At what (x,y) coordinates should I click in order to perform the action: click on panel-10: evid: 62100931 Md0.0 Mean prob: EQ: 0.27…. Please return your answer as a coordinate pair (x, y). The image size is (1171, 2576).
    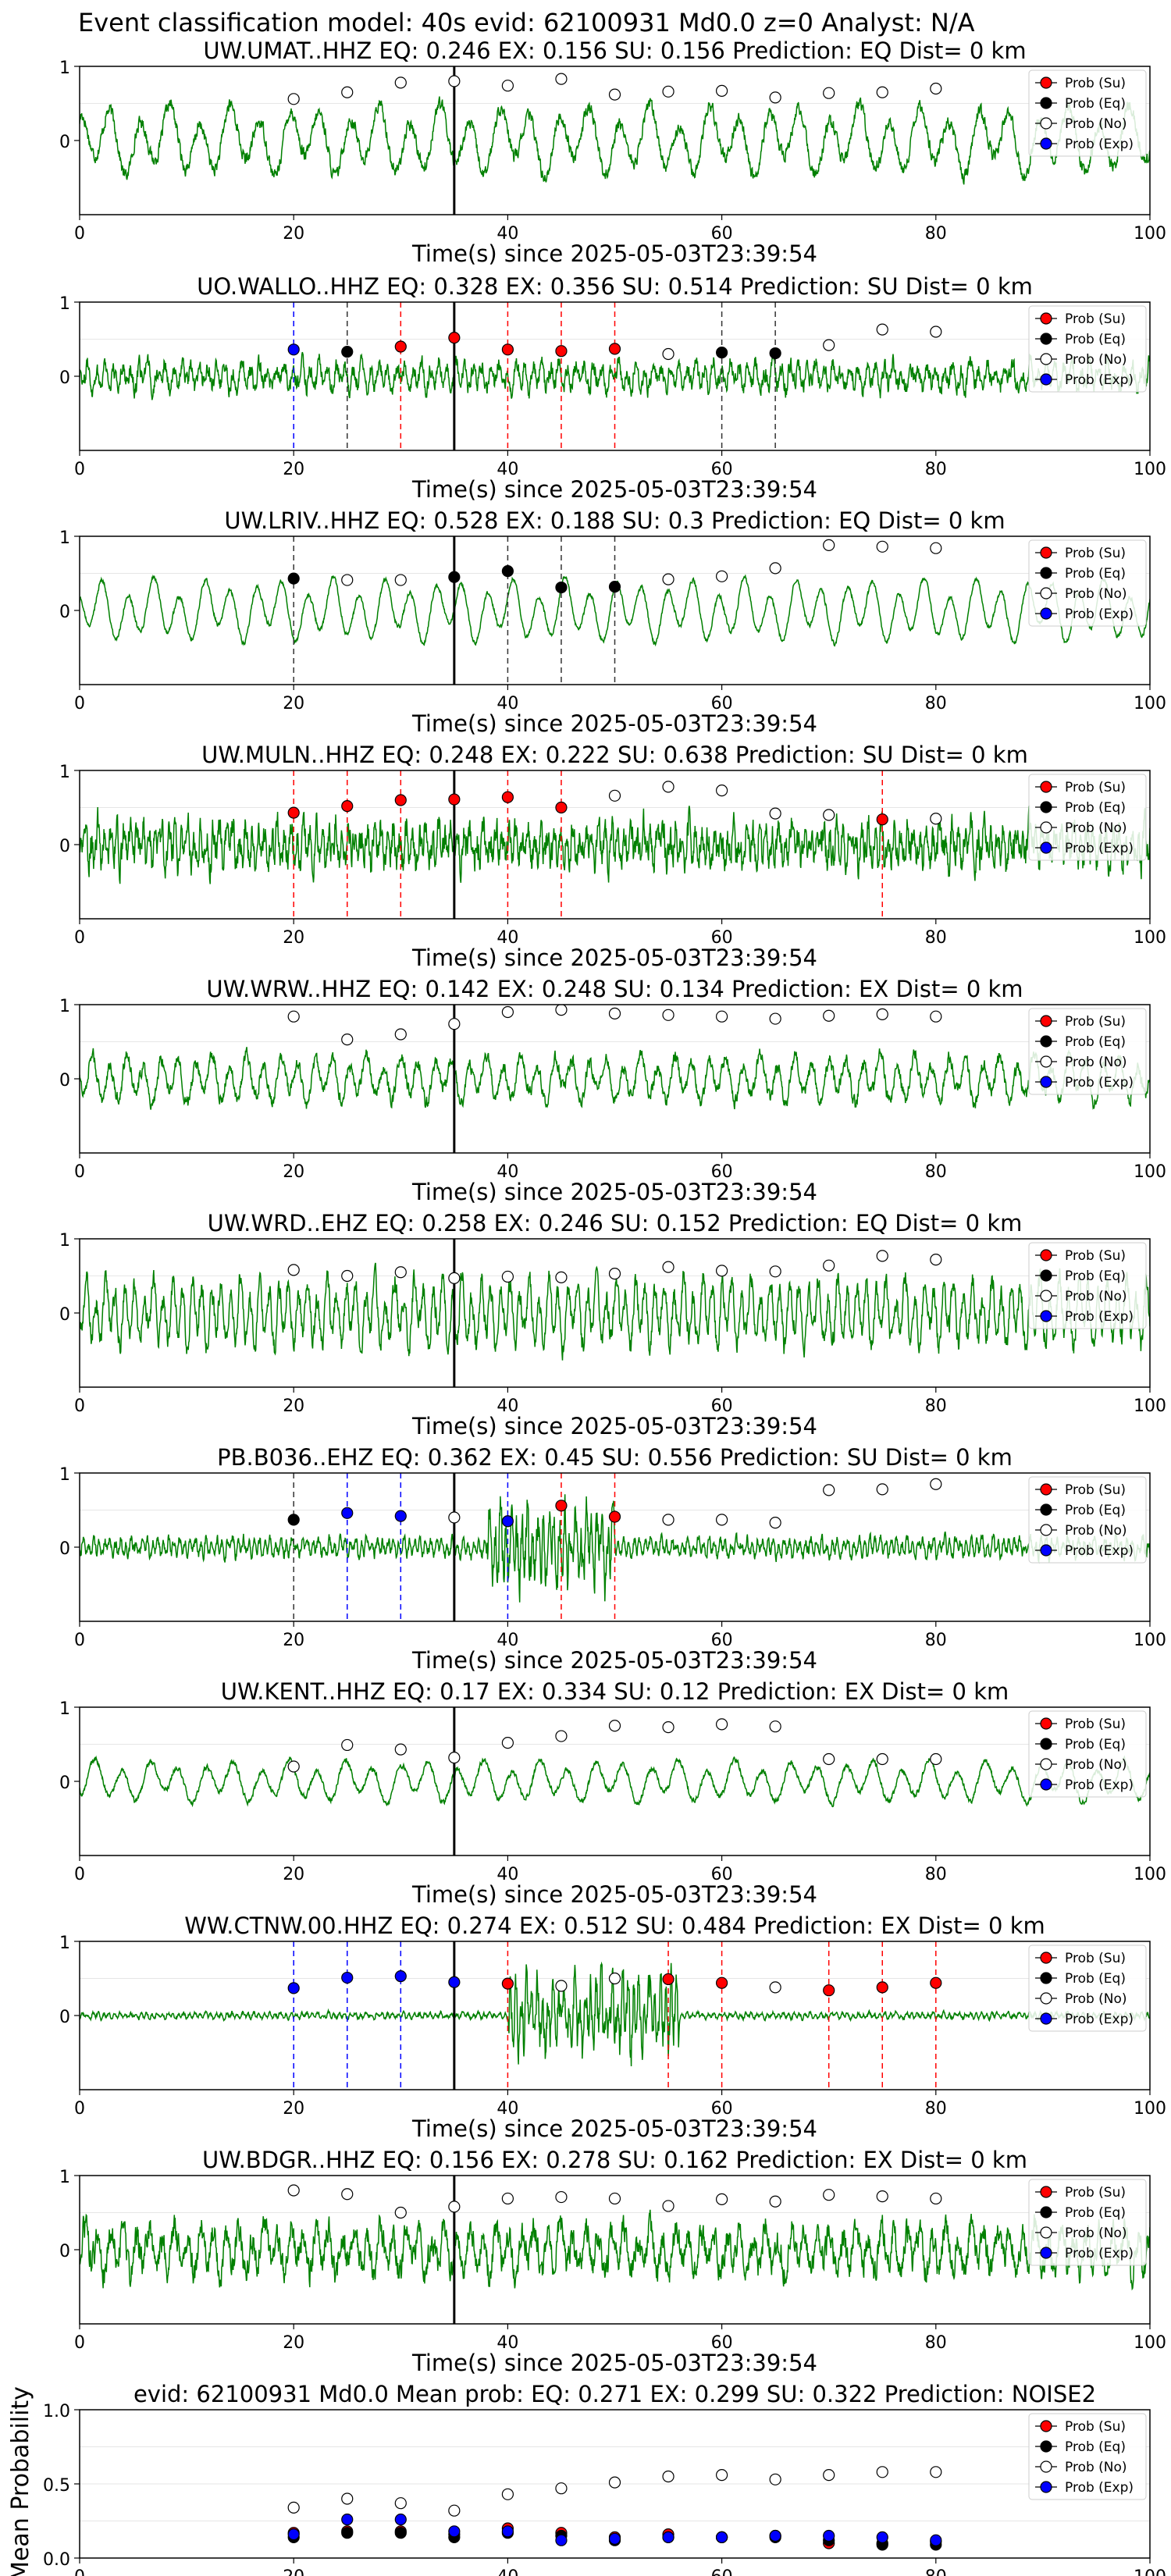
    Looking at the image, I should click on (586, 2478).